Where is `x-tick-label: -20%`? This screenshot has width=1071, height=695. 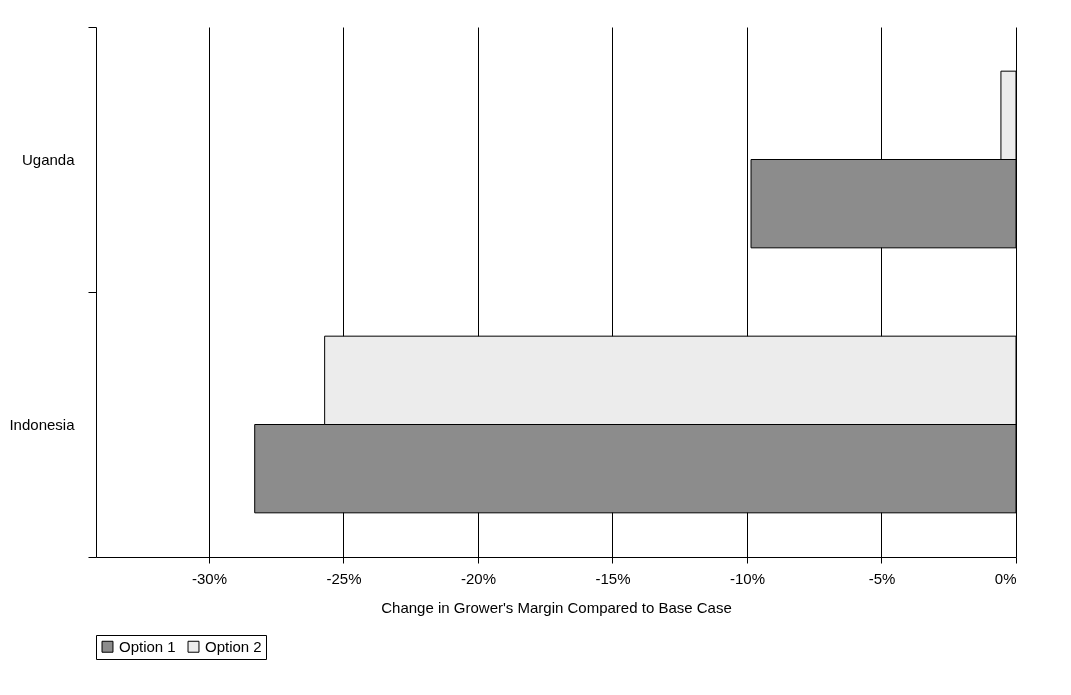
x-tick-label: -20% is located at coordinates (478, 578).